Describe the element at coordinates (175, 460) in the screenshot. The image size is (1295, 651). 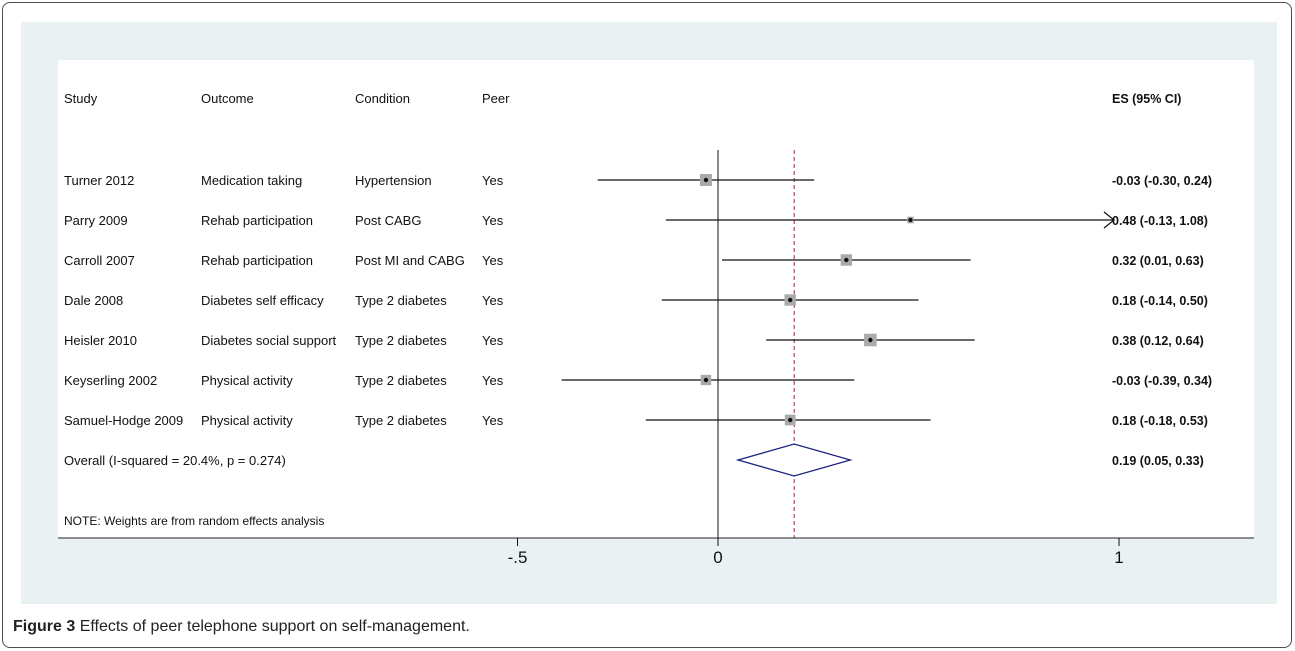
I see `overall-label: Overall (I-squared = 20.4%, p = 0.274)` at that location.